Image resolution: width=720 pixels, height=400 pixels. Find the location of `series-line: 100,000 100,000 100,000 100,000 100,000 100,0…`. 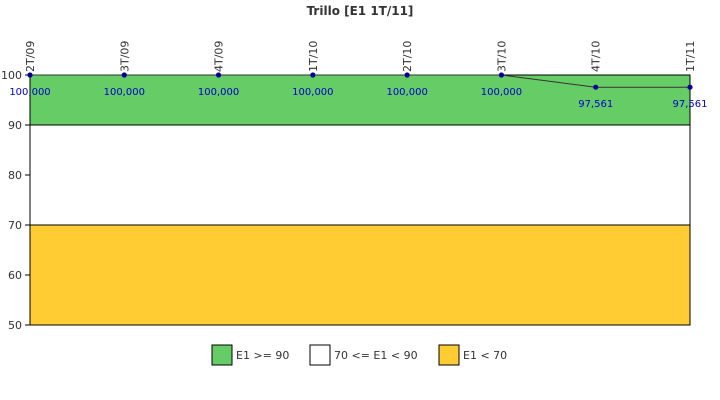

series-line: 100,000 100,000 100,000 100,000 100,000 100,0… is located at coordinates (358, 91).